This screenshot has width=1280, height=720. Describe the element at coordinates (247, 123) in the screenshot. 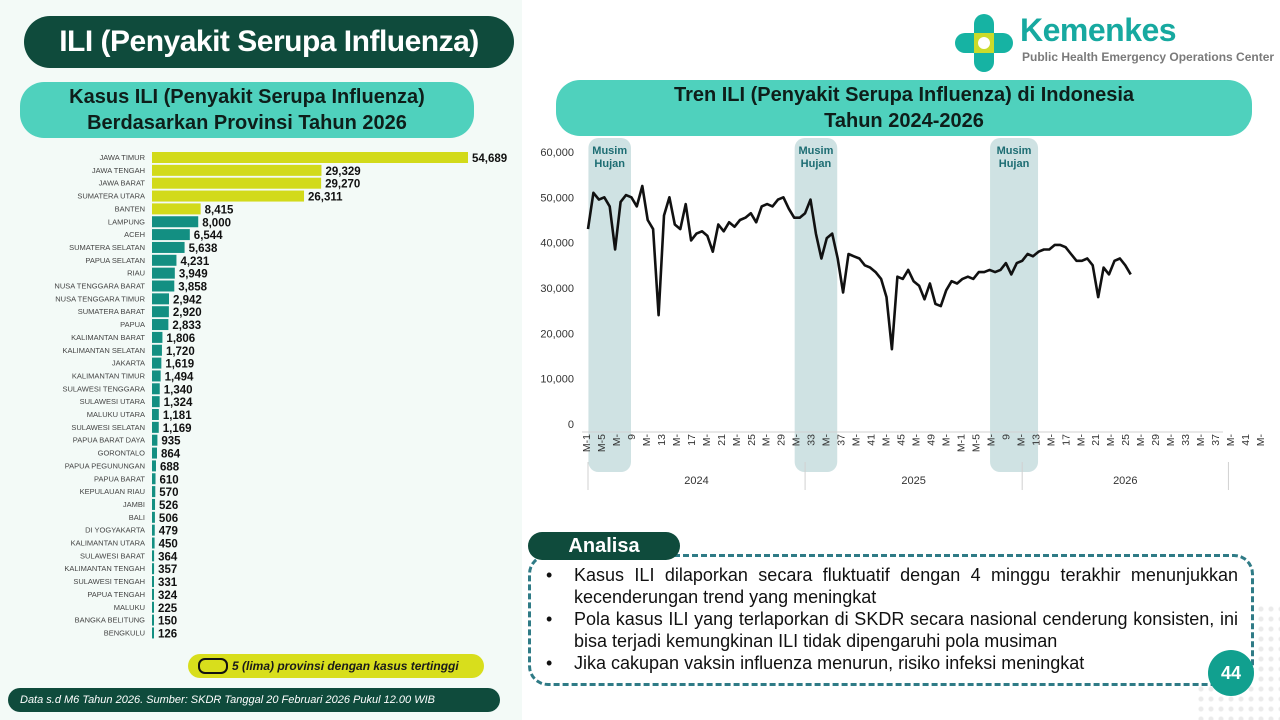

I see `bar-chart-subtitle-line-2: Berdasarkan Provinsi Tahun 2026` at that location.